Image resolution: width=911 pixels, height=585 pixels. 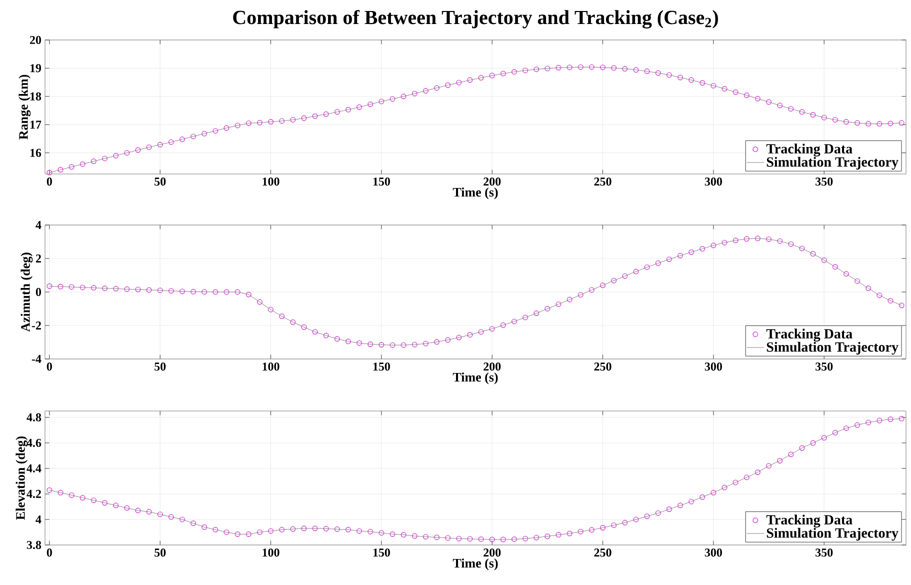 What do you see at coordinates (38, 258) in the screenshot?
I see `y-tick-label: 2` at bounding box center [38, 258].